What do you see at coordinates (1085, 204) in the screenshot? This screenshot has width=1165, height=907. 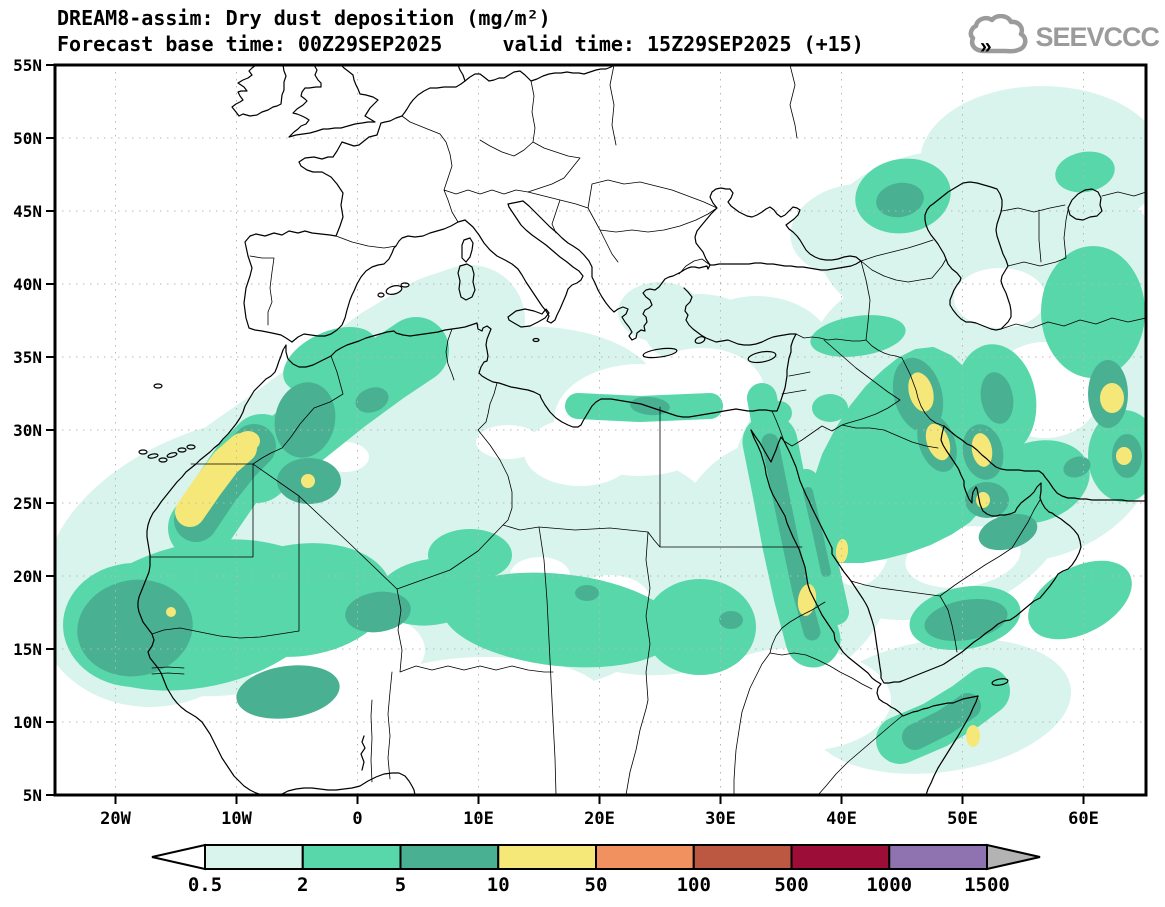 I see `aral-sea` at bounding box center [1085, 204].